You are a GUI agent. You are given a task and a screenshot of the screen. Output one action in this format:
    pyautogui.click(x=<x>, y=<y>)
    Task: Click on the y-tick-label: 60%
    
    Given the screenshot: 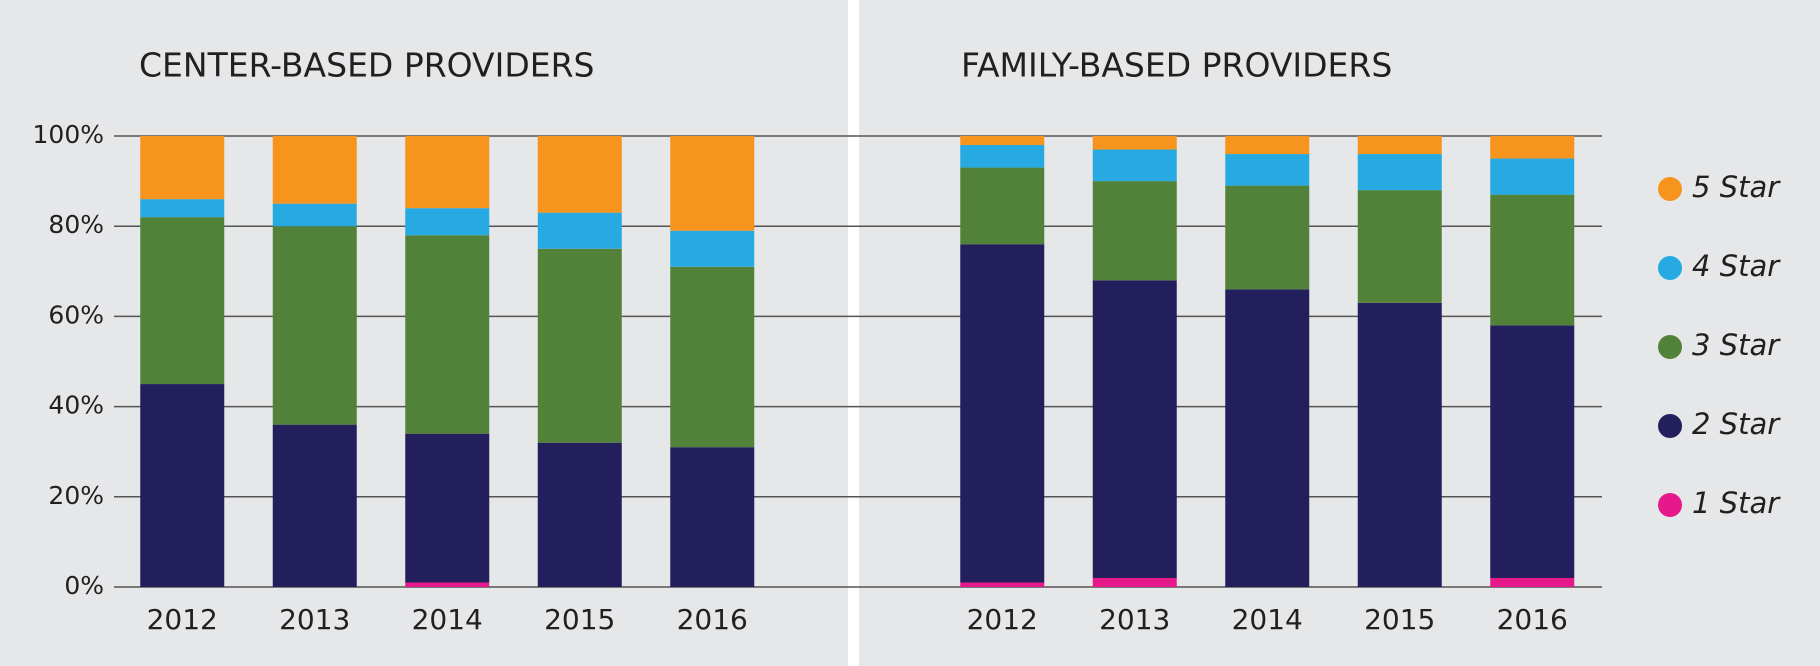 What is the action you would take?
    pyautogui.click(x=76, y=314)
    